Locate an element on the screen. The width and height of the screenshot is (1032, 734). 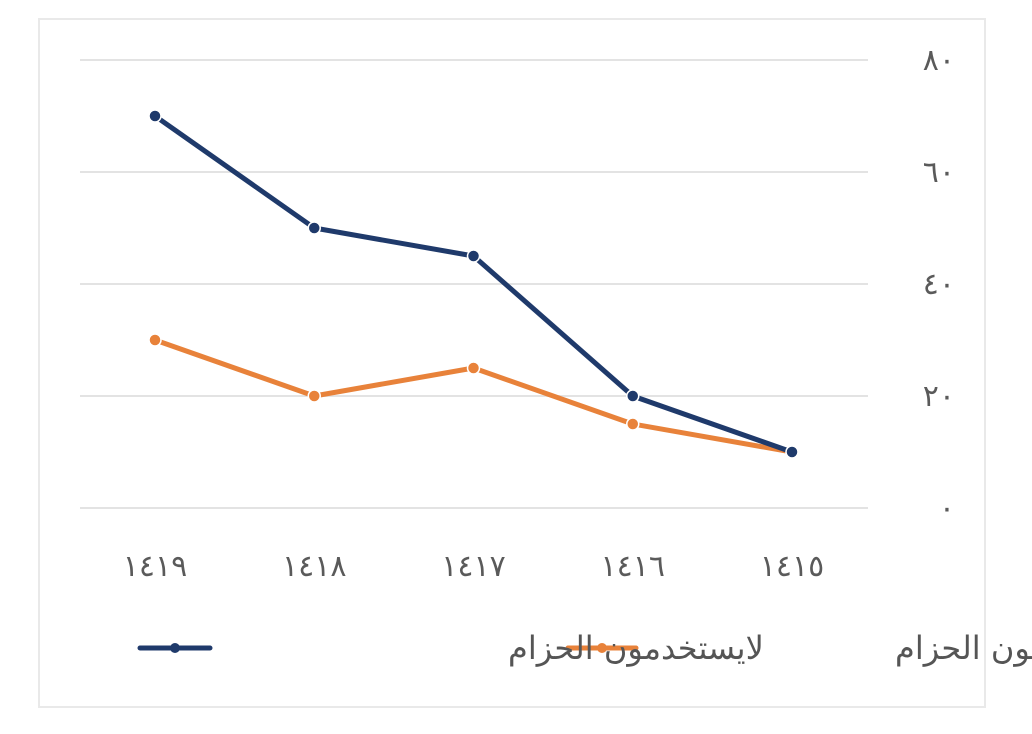
y-tick-label: ٤٠ is located at coordinates (939, 284).